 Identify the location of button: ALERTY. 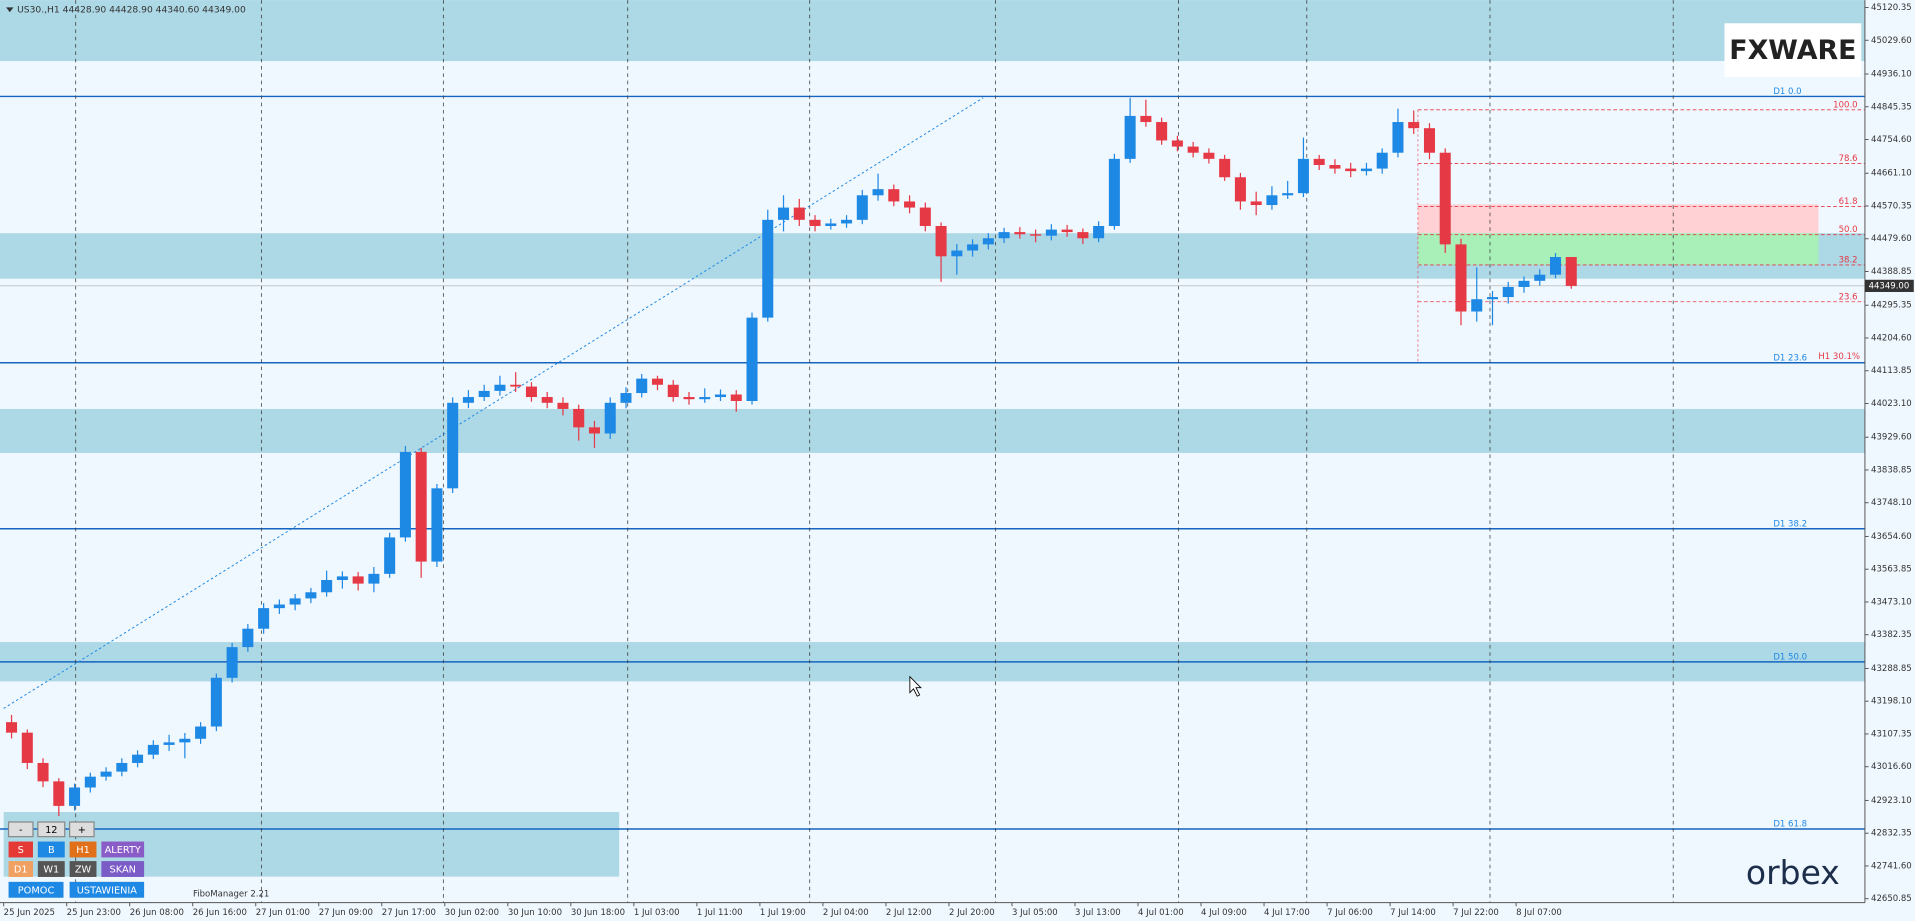
(123, 849).